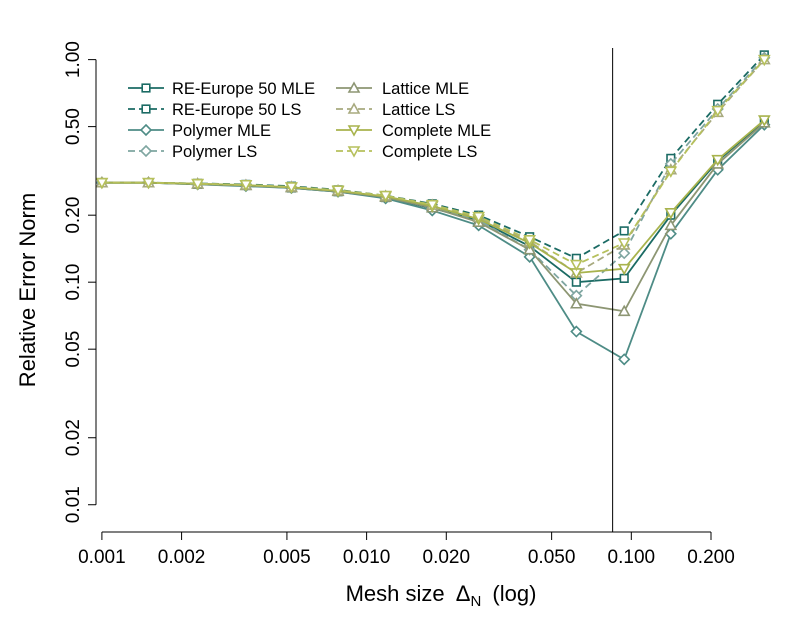 The height and width of the screenshot is (629, 807). Describe the element at coordinates (73, 215) in the screenshot. I see `y-tick-label: 0.20` at that location.